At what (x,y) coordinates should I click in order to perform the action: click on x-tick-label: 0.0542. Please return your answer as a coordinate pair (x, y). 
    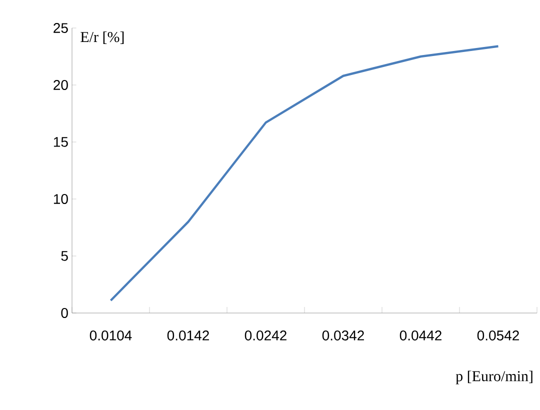
    Looking at the image, I should click on (498, 335).